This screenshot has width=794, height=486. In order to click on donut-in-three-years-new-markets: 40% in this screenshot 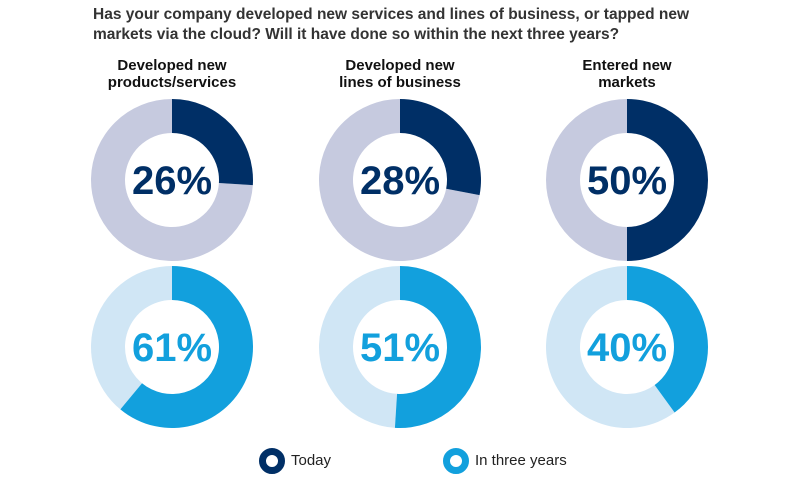, I will do `click(627, 346)`.